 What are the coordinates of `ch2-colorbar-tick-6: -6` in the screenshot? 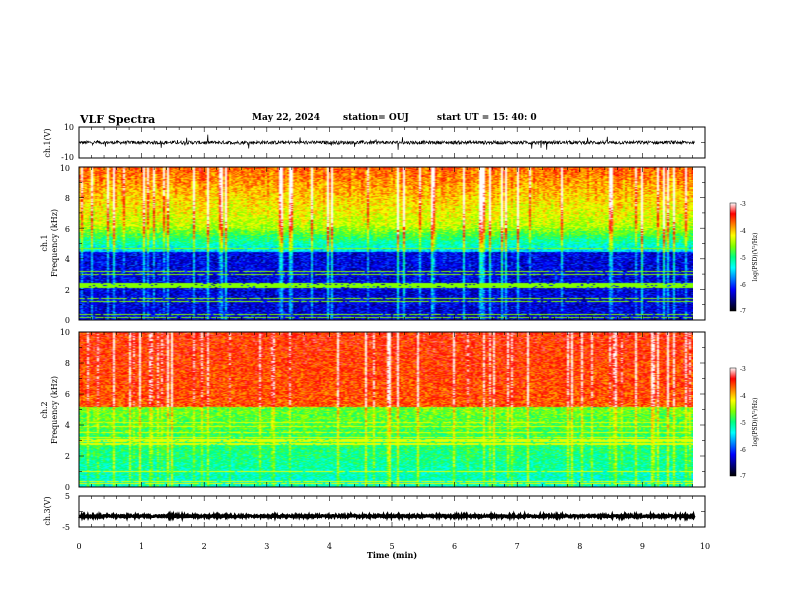 It's located at (743, 450).